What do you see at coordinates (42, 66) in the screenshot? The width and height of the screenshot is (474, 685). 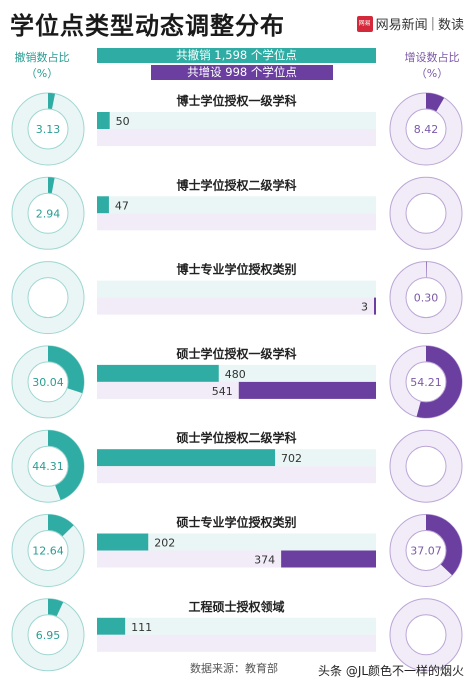 I see `cut-share-header: 撤销数占比 （%）` at bounding box center [42, 66].